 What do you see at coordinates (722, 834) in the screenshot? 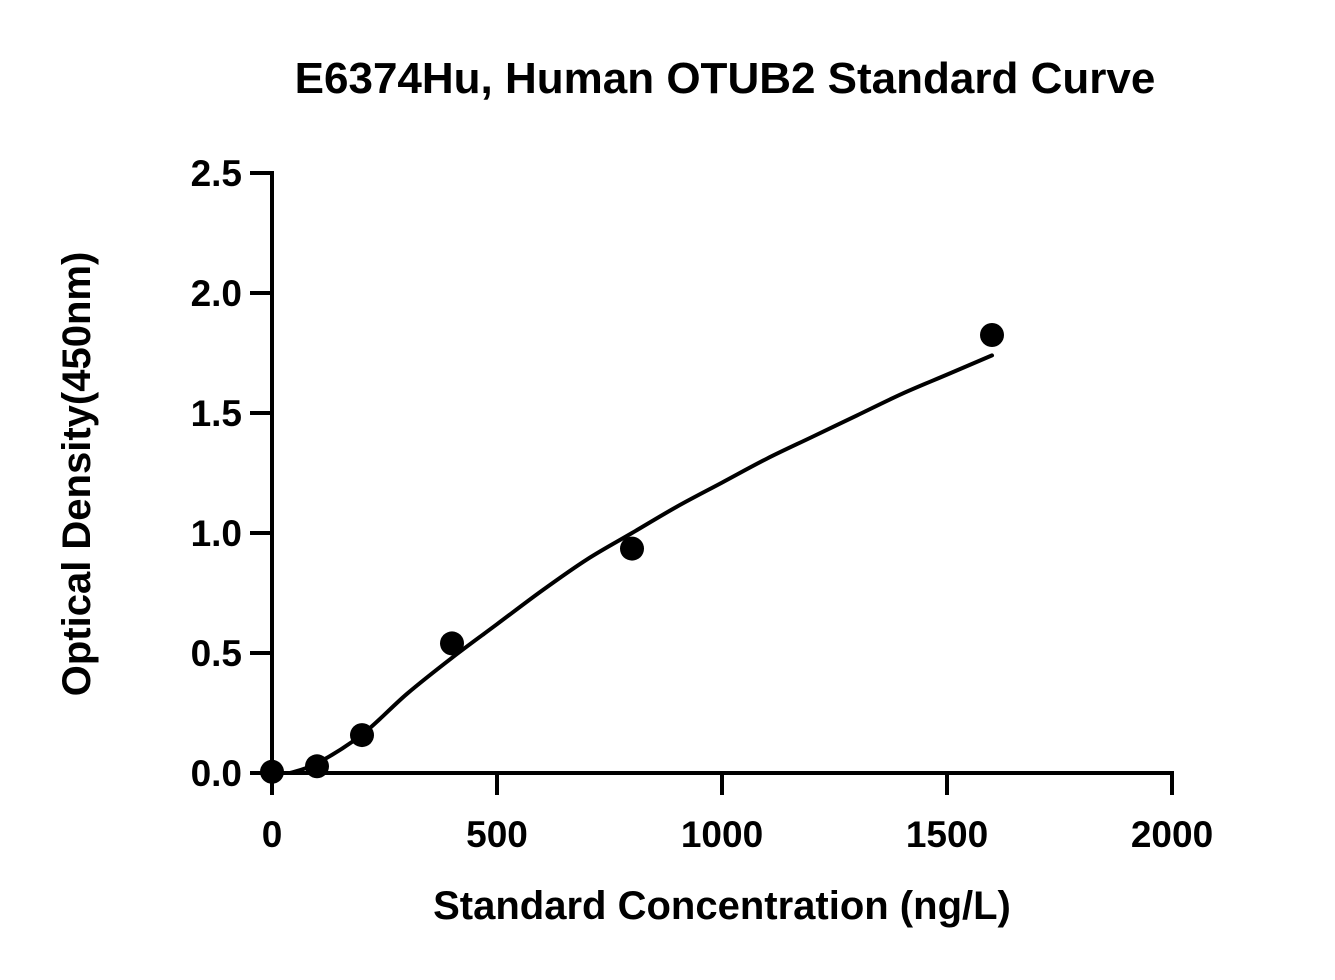
I see `x-tick-label: 1000` at bounding box center [722, 834].